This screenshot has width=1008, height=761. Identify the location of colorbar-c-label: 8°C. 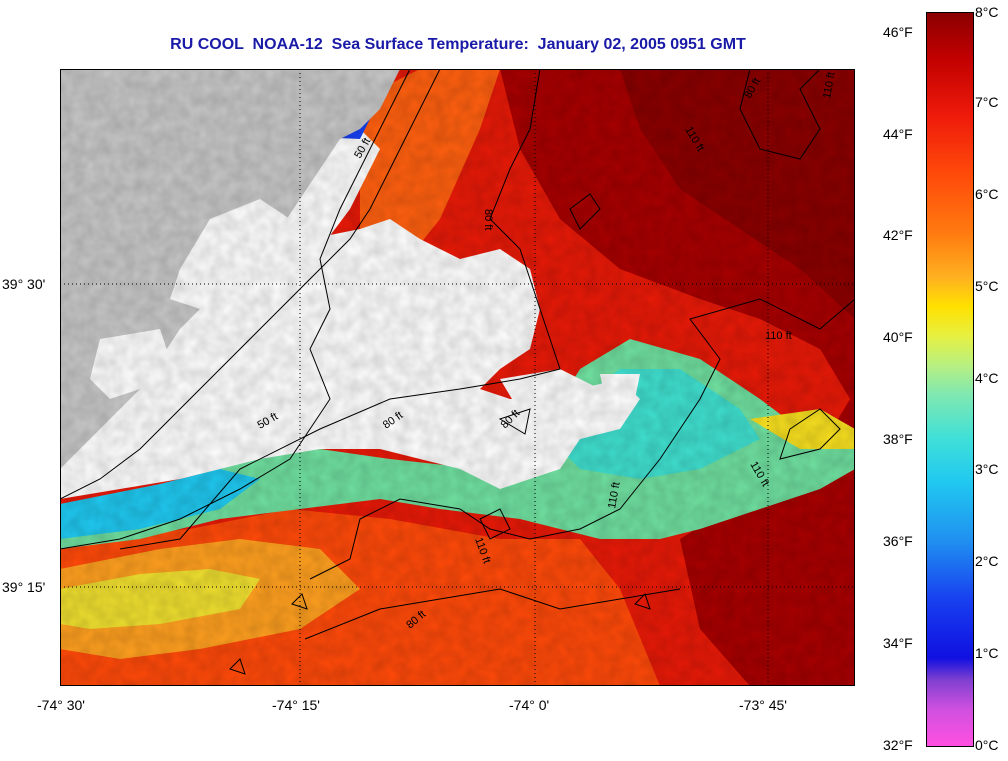
(987, 12).